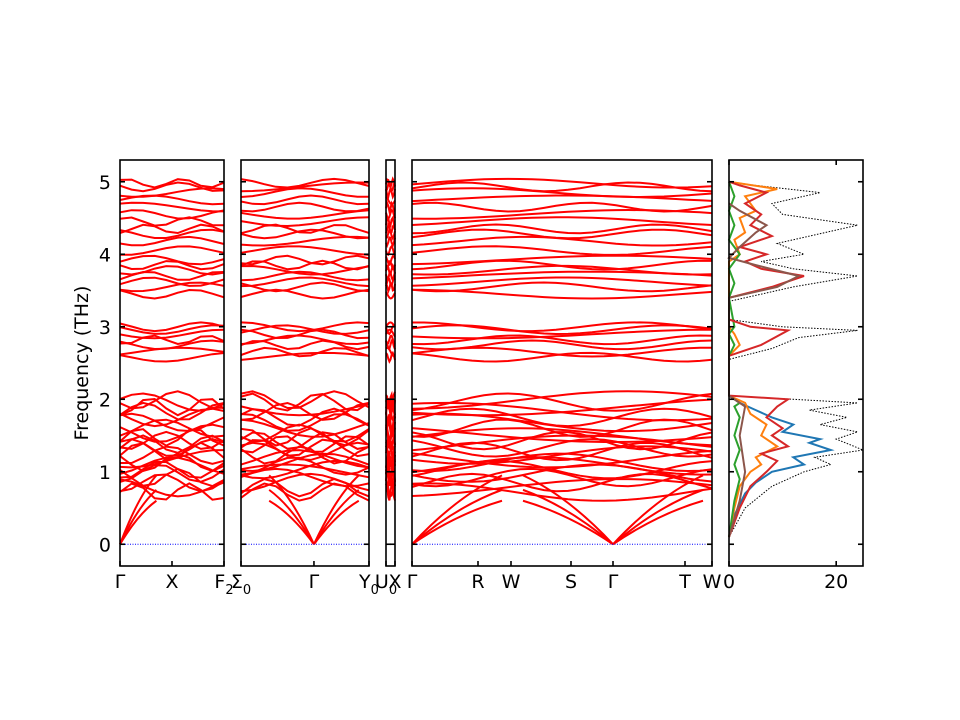  Describe the element at coordinates (105, 183) in the screenshot. I see `y-tick-label: 5` at that location.